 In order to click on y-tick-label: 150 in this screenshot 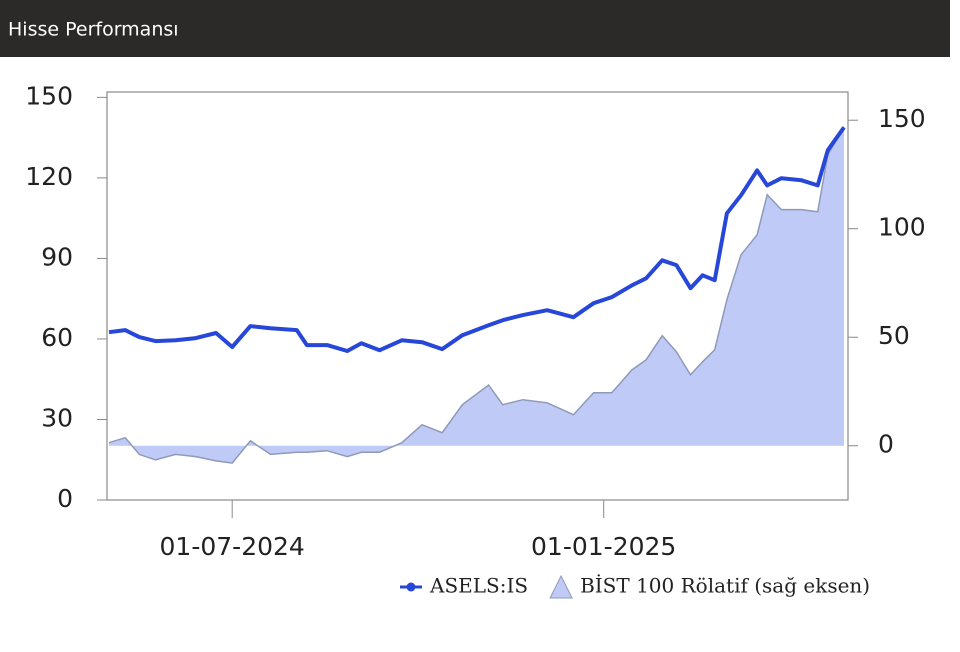, I will do `click(49, 95)`.